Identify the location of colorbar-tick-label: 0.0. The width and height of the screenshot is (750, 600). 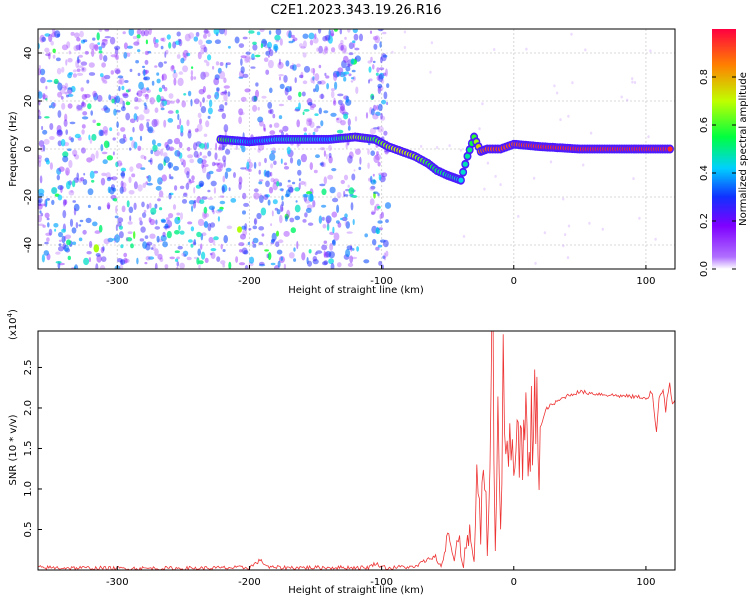
(704, 269).